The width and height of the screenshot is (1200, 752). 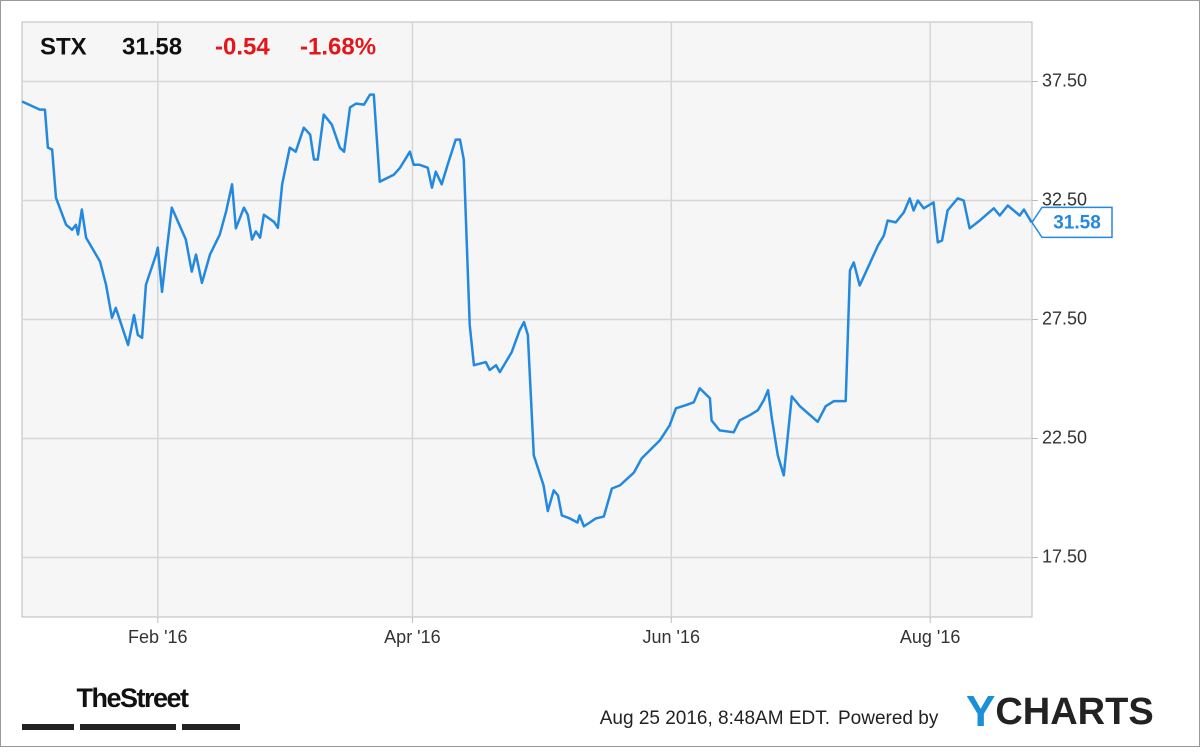 What do you see at coordinates (412, 637) in the screenshot?
I see `x-tick-label: Apr '16` at bounding box center [412, 637].